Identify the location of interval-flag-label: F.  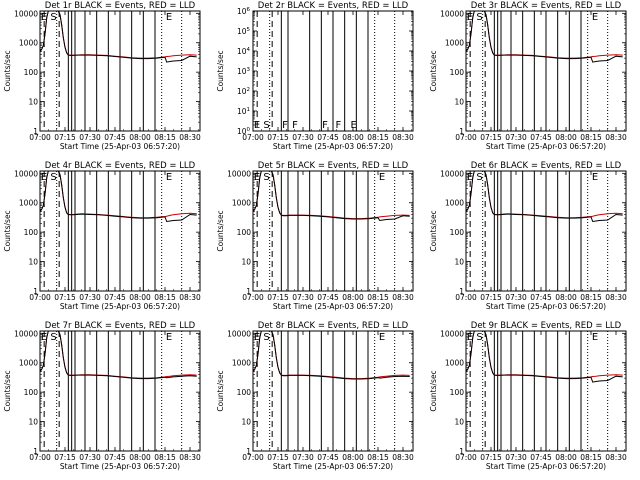
(295, 125).